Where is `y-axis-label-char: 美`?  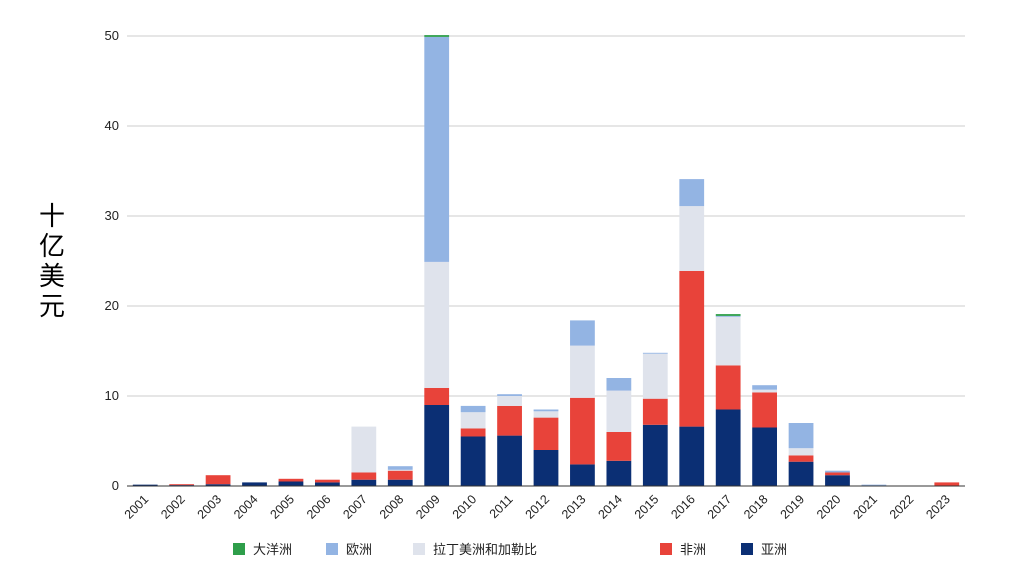
y-axis-label-char: 美 is located at coordinates (52, 277).